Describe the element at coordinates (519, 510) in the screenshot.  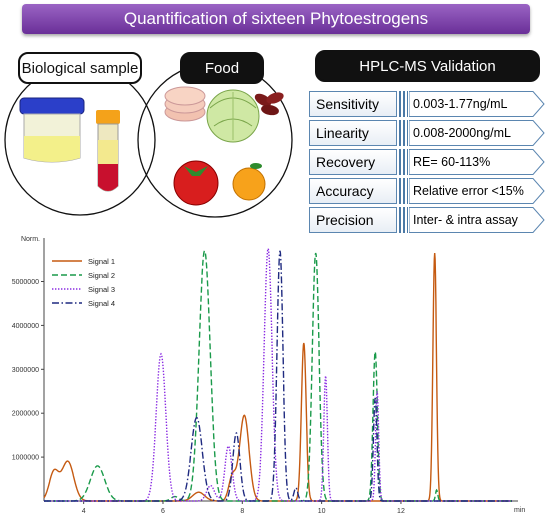
I see `x-axis-label: min` at that location.